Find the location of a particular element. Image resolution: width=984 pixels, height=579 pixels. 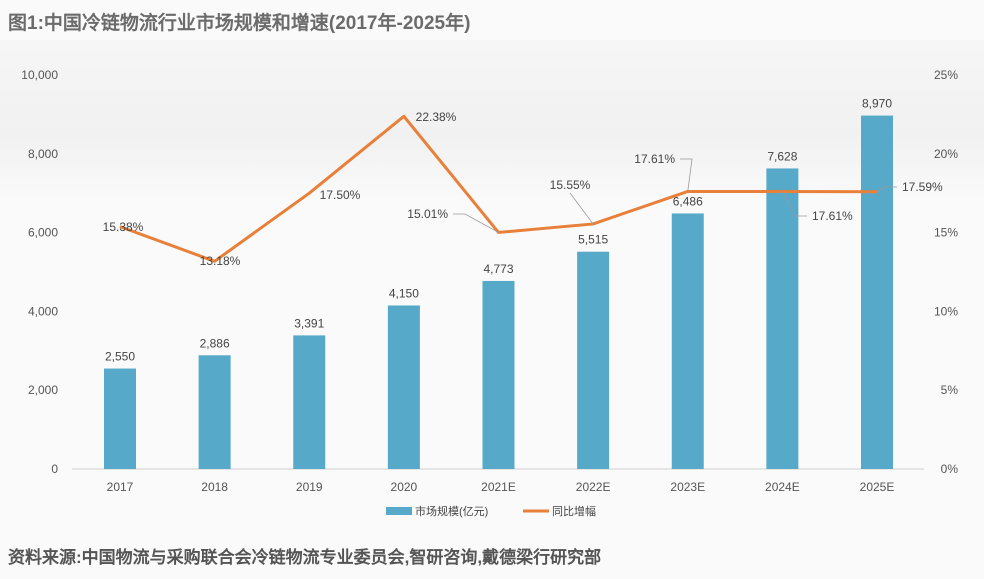

x-tick-label: 2023E is located at coordinates (687, 487).